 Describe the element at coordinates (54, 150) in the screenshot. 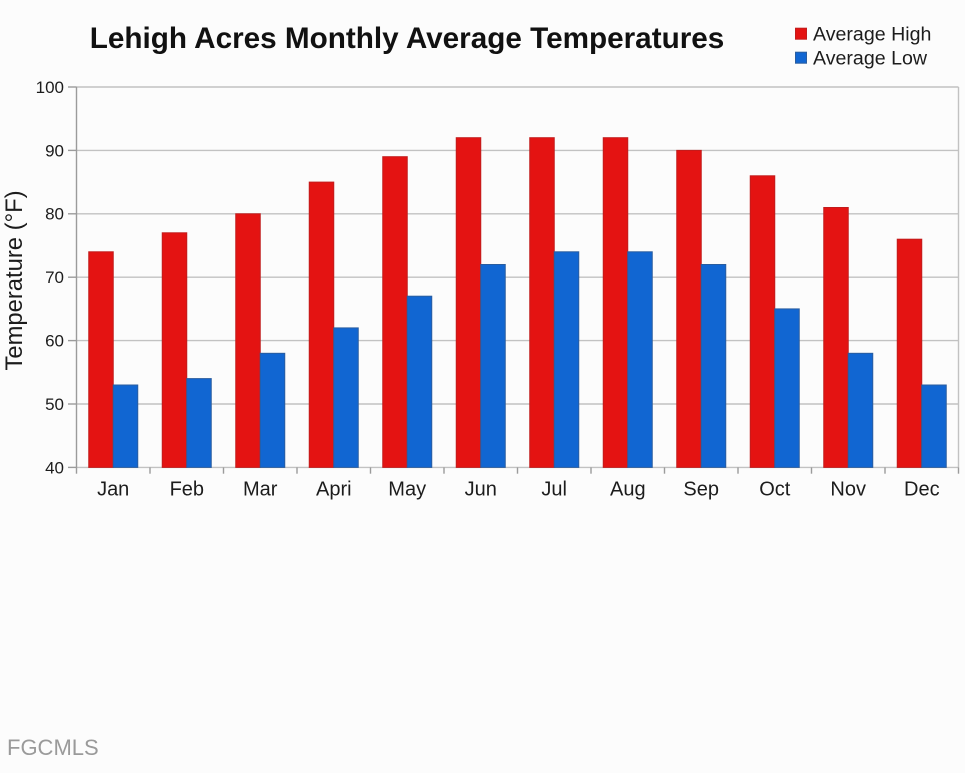

I see `svg-text: 90` at that location.